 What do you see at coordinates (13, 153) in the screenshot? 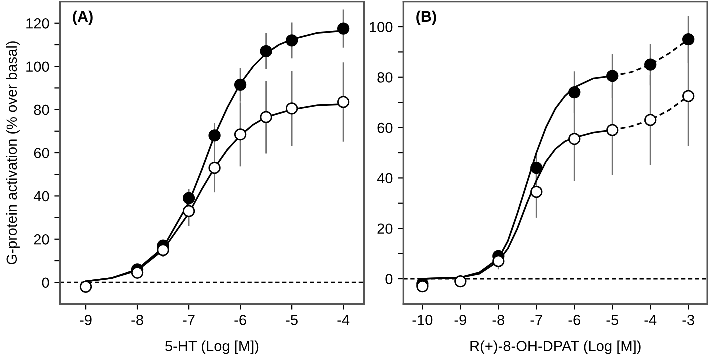
I see `y-axis-title: G-protein activation (% over basal)` at bounding box center [13, 153].